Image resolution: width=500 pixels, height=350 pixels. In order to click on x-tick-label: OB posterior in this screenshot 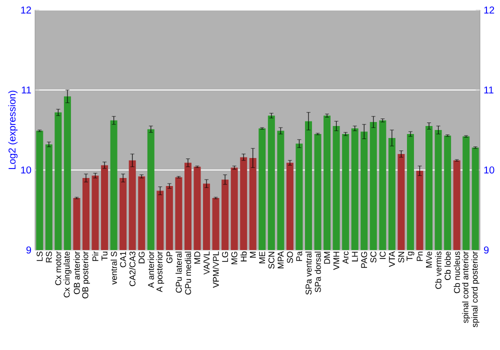, I will do `click(86, 274)`.